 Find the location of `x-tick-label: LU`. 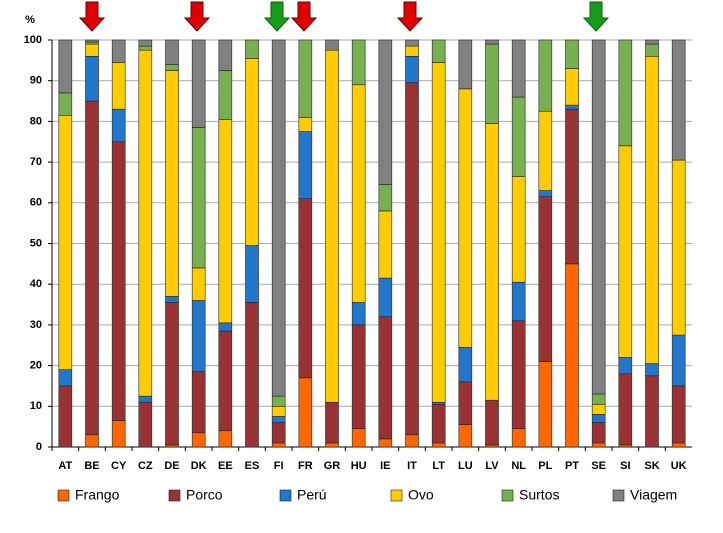

x-tick-label: LU is located at coordinates (465, 466).